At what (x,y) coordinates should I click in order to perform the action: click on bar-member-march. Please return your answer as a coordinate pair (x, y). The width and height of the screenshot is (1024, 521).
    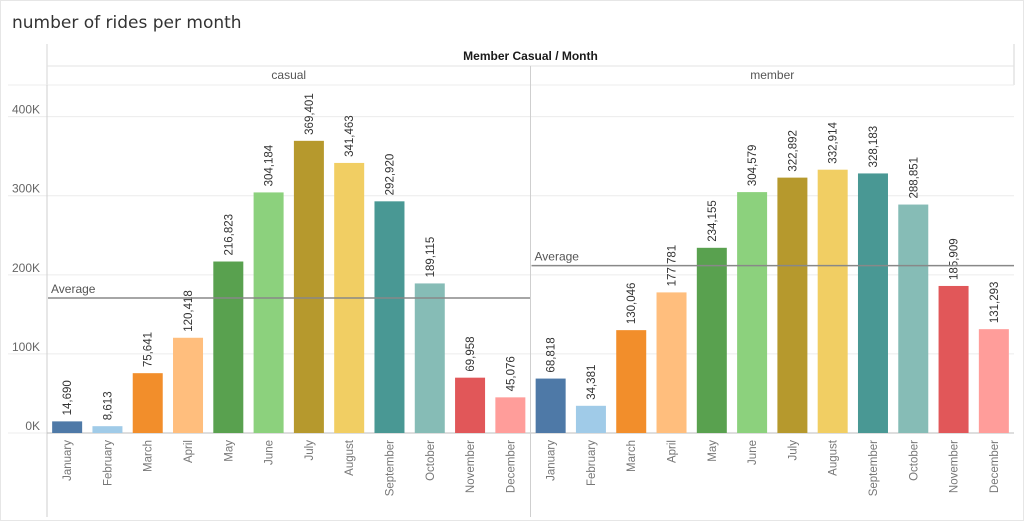
    Looking at the image, I should click on (631, 381).